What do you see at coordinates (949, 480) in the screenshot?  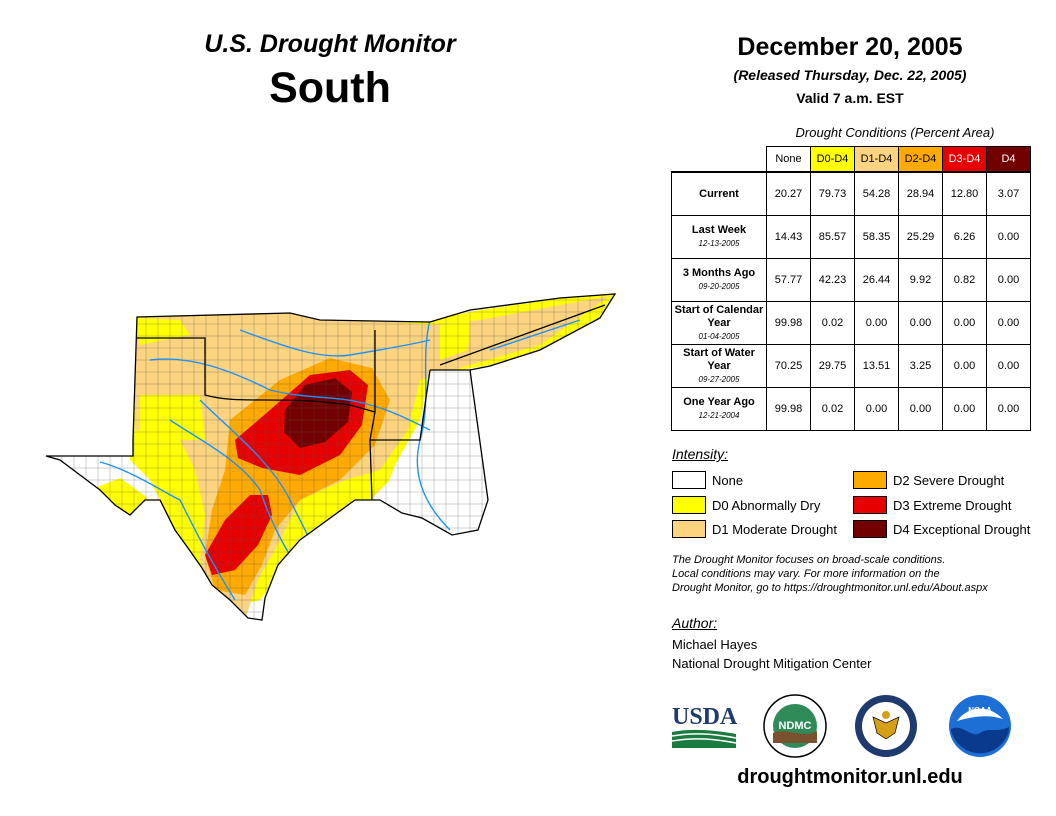 I see `legend-text: D2 Severe Drought` at bounding box center [949, 480].